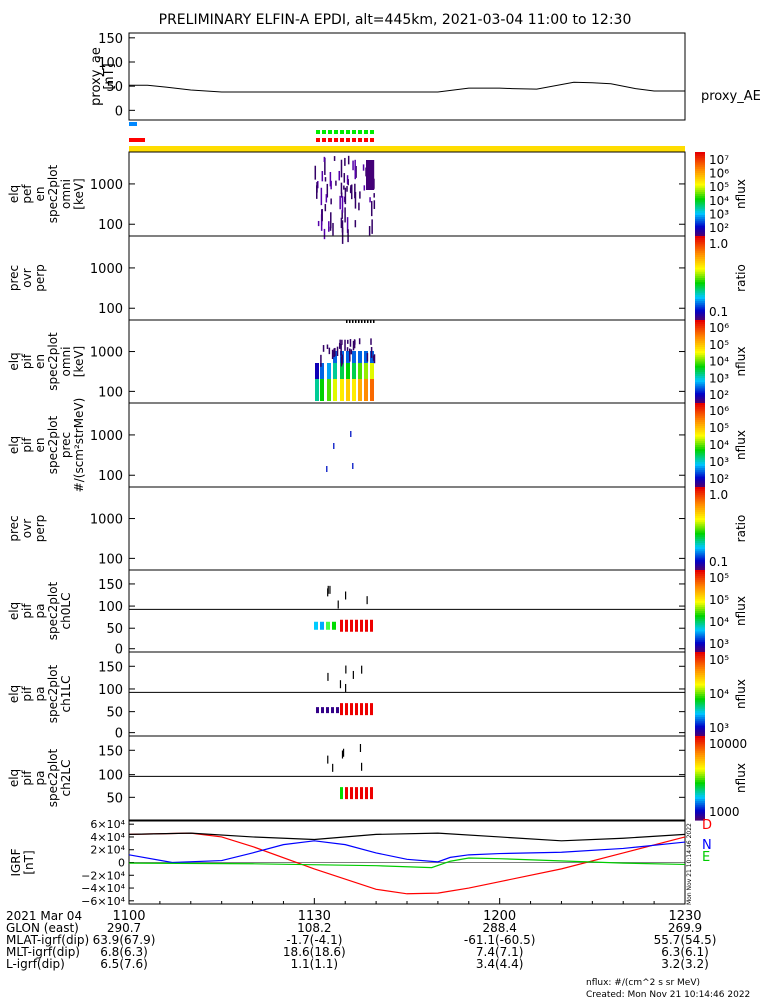 The height and width of the screenshot is (1000, 775). I want to click on igrf-ytick-label: 2×10⁴, so click(107, 850).